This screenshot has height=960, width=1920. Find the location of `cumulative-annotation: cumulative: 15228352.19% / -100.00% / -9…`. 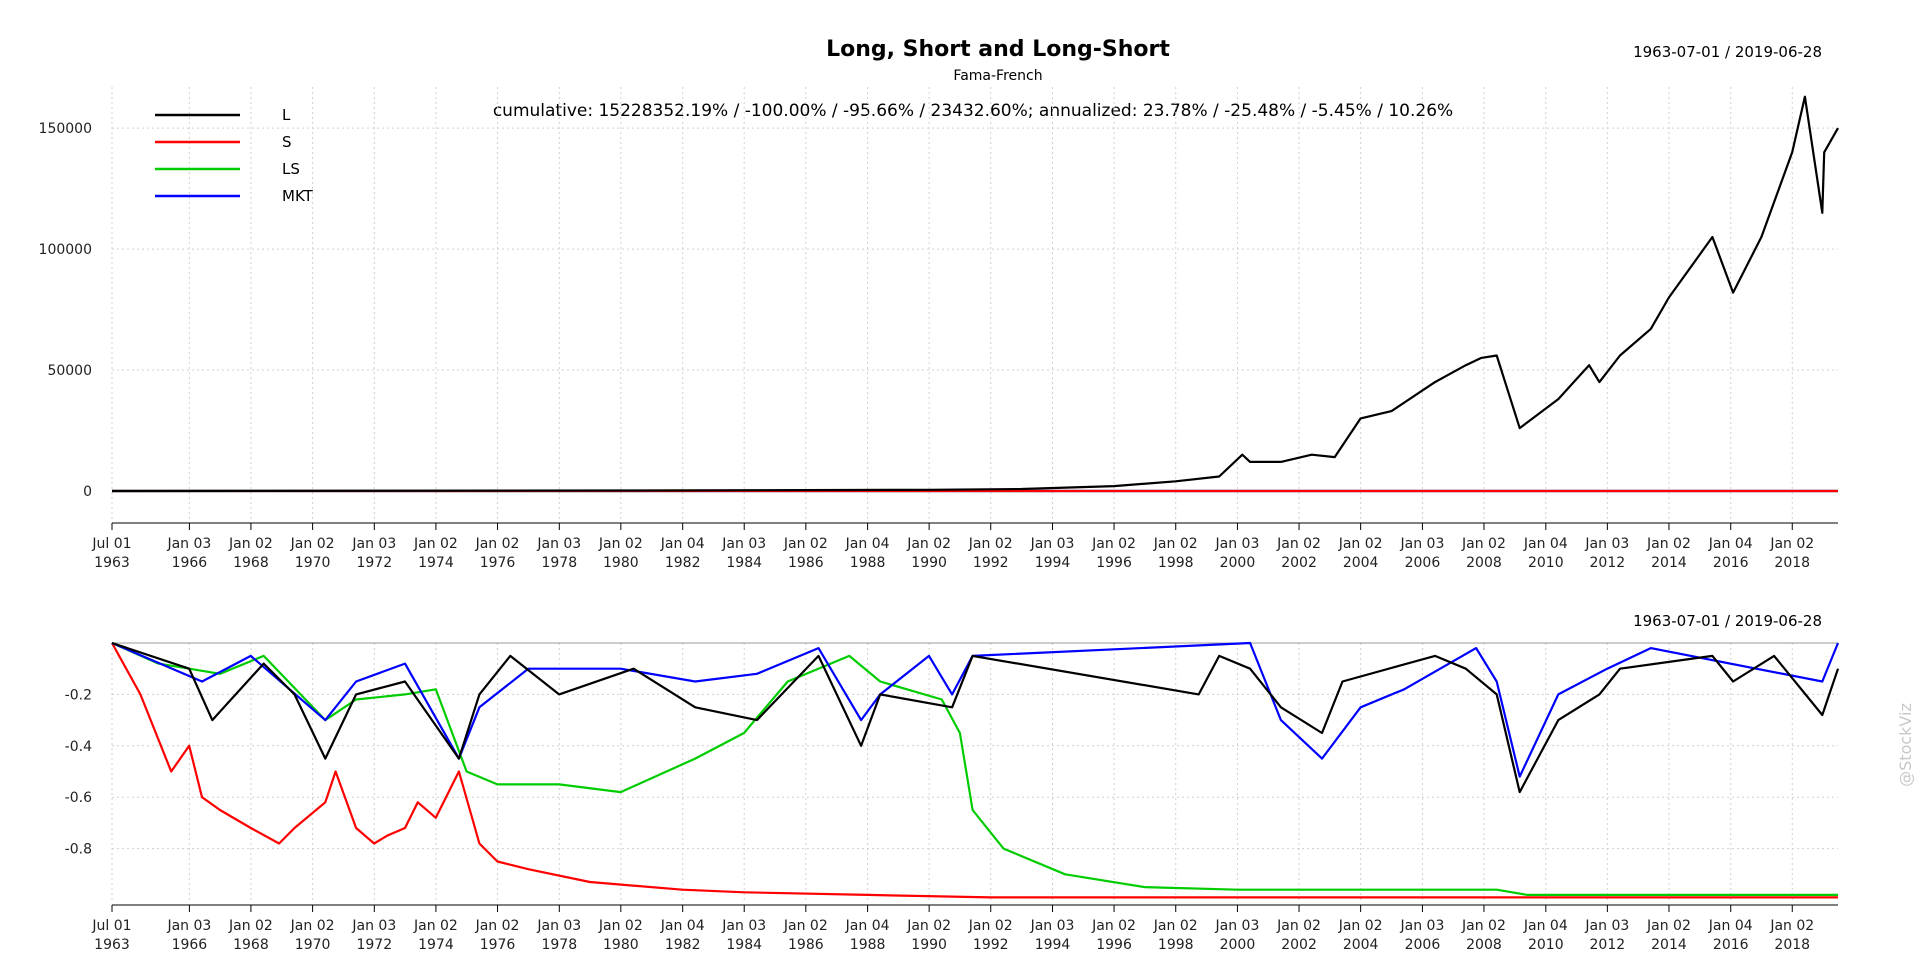

cumulative-annotation: cumulative: 15228352.19% / -100.00% / -9… is located at coordinates (973, 111).